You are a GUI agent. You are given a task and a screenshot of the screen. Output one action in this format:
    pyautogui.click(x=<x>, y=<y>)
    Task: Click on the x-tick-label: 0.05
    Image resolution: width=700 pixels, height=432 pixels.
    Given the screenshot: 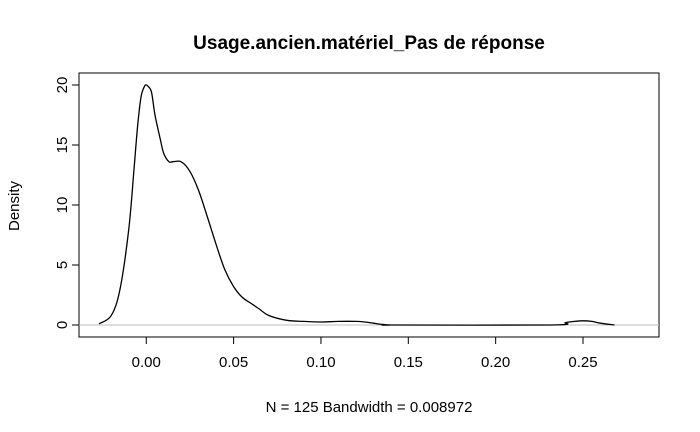 What is the action you would take?
    pyautogui.click(x=233, y=362)
    